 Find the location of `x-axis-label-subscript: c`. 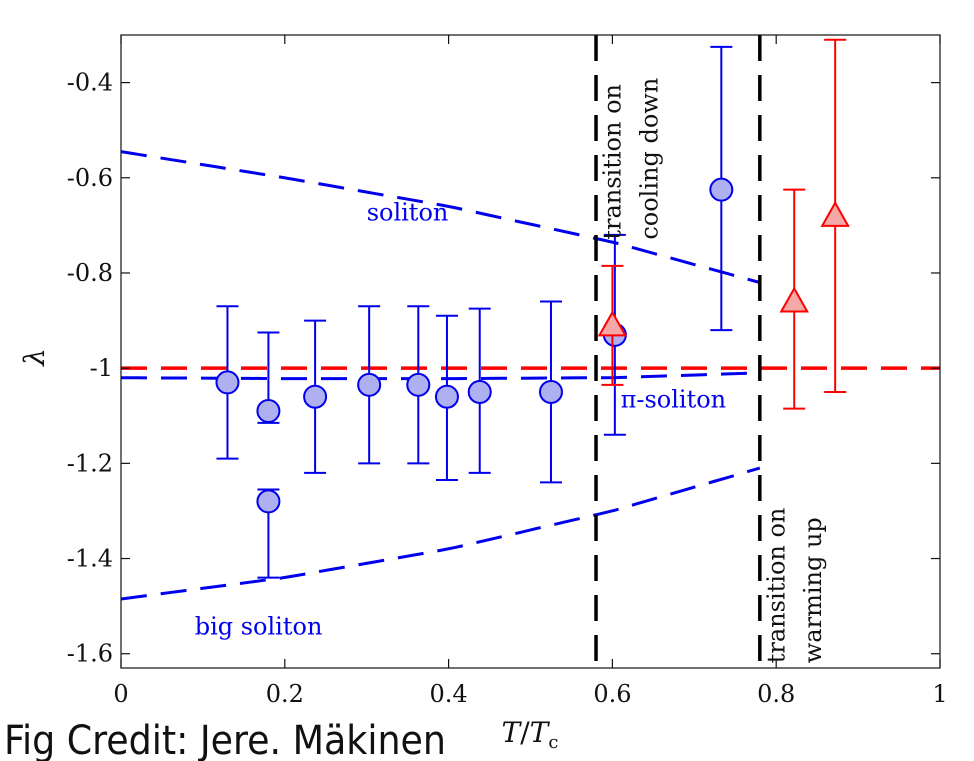

x-axis-label-subscript: c is located at coordinates (553, 742).